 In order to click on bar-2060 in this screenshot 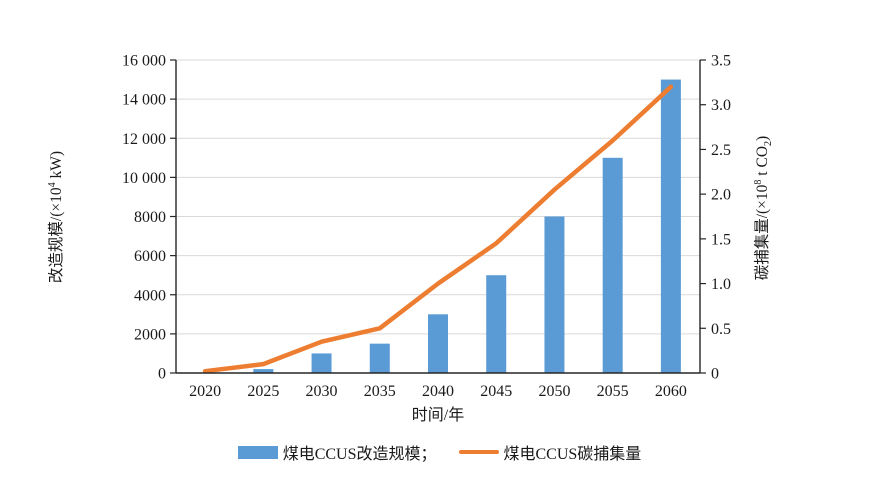, I will do `click(670, 226)`.